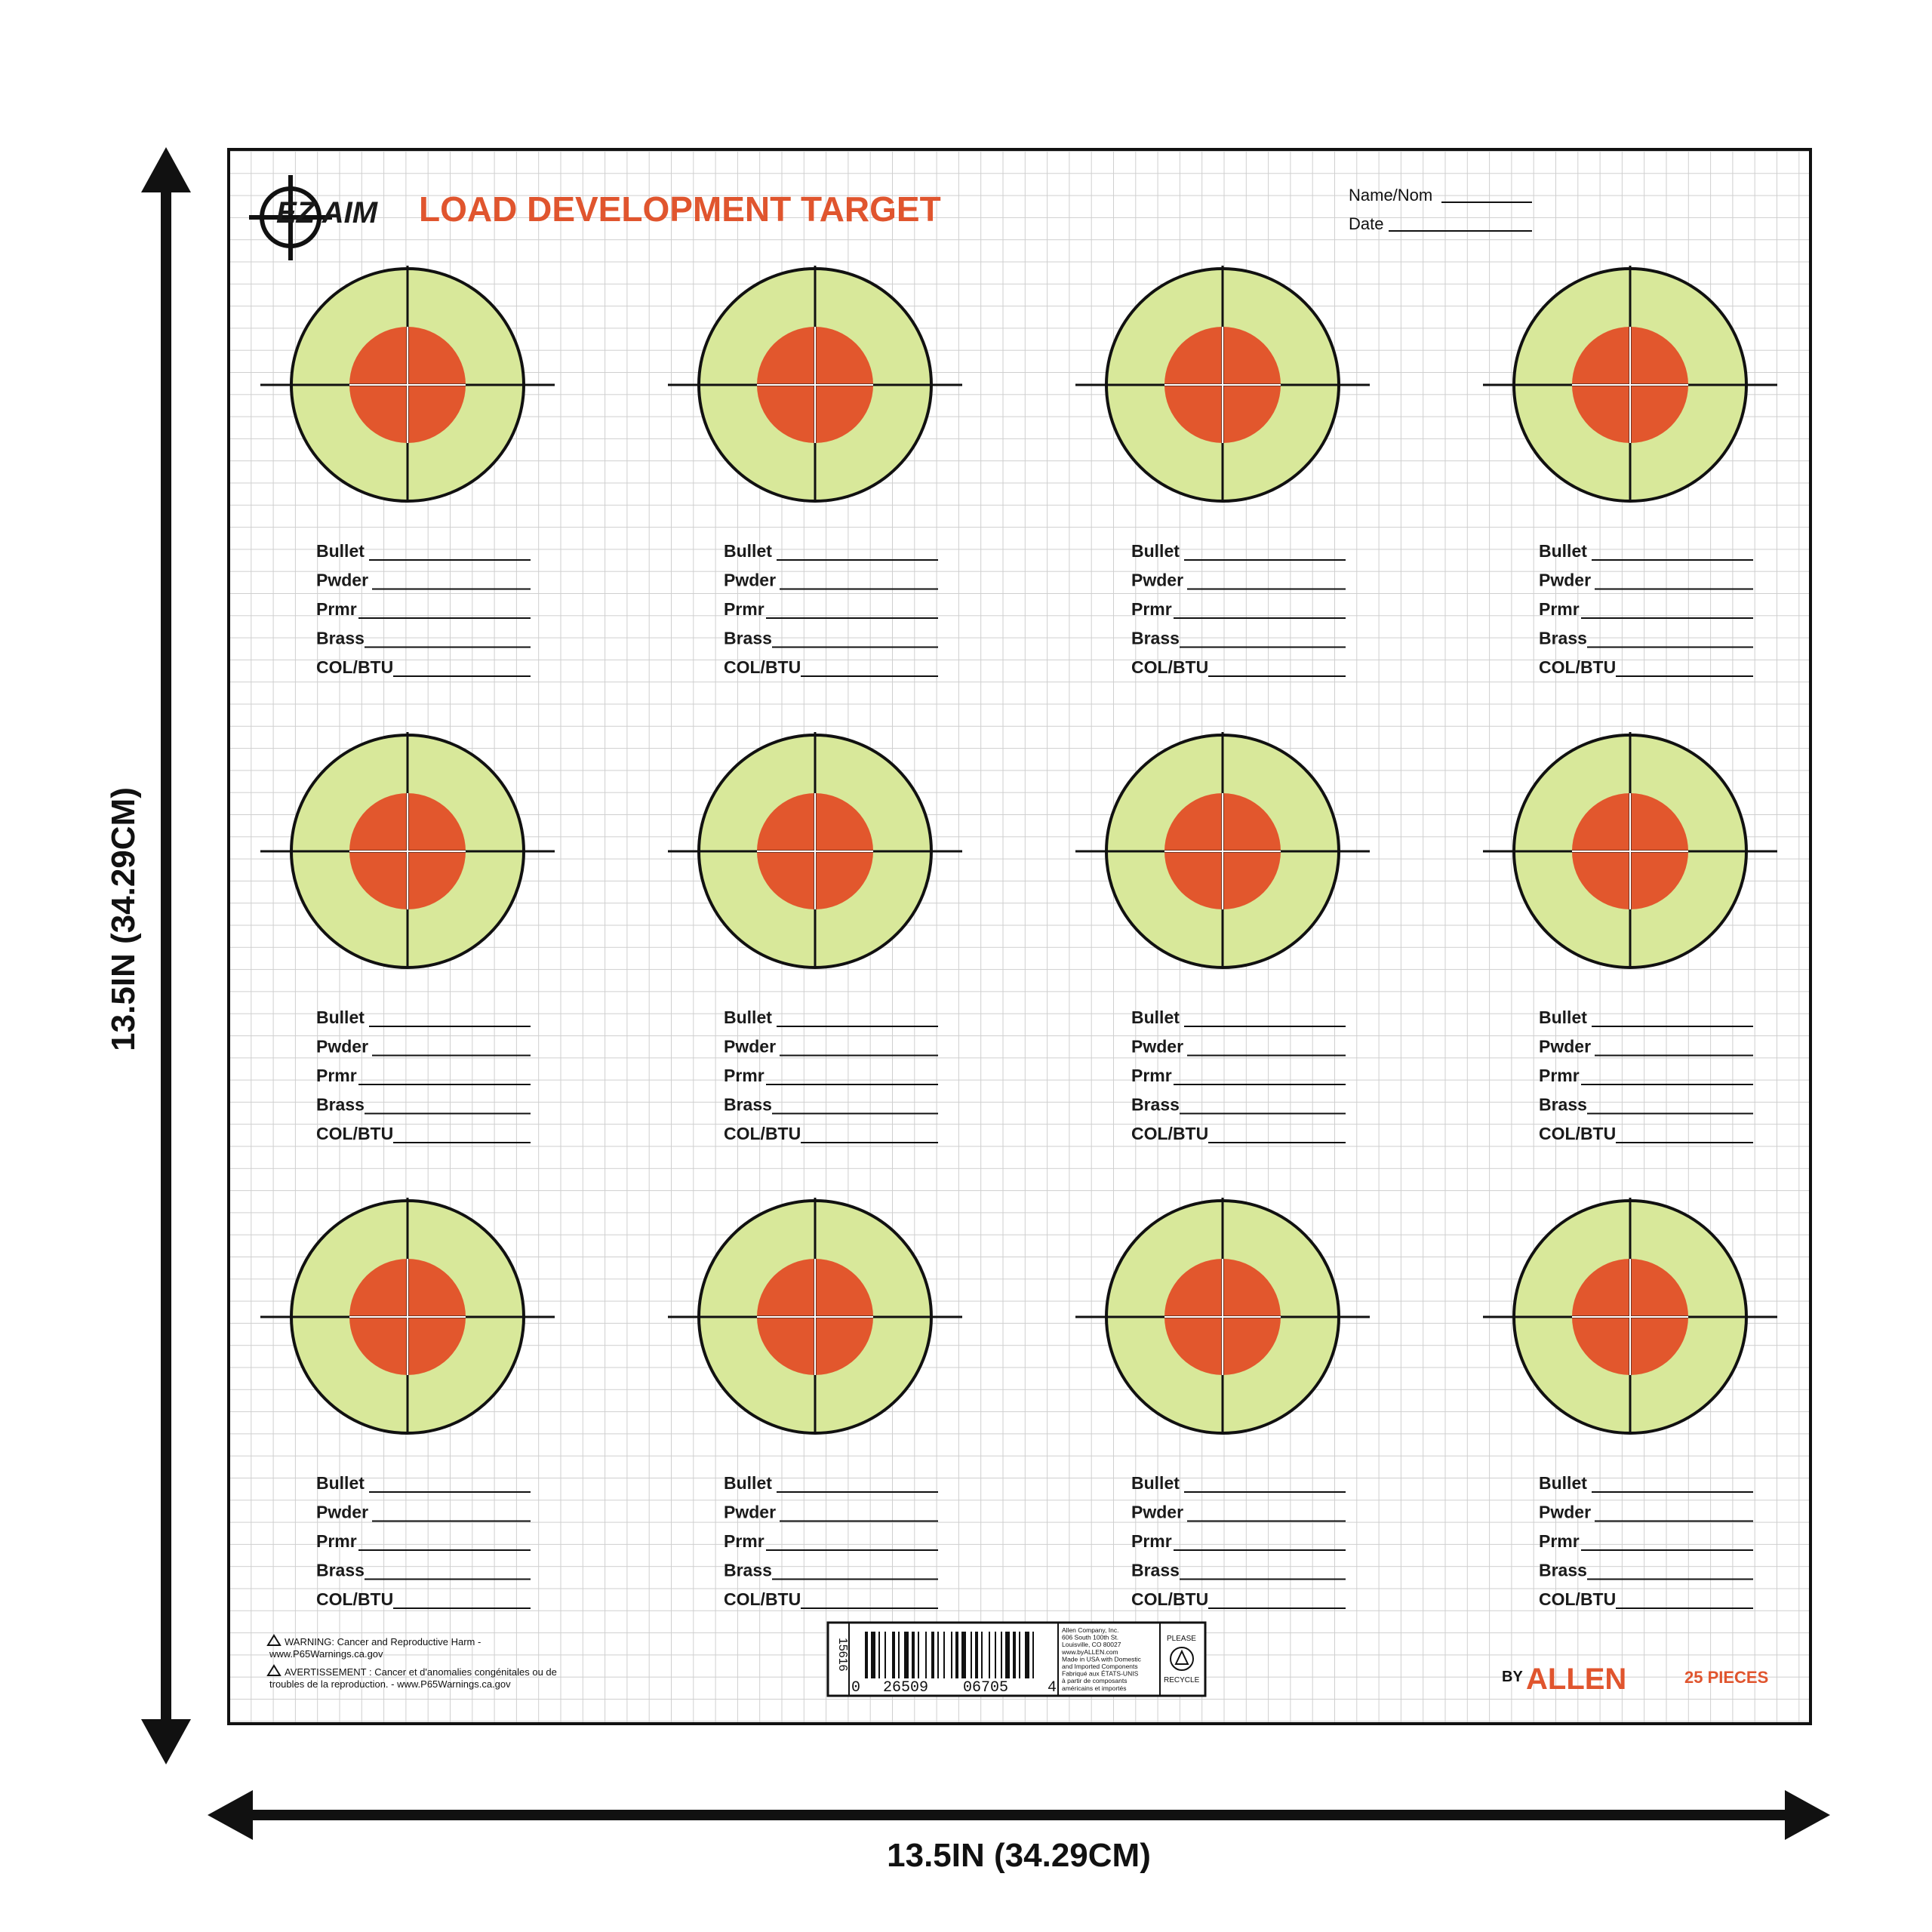  I want to click on width-dimension: 13.5IN (34.29CM), so click(1019, 1832).